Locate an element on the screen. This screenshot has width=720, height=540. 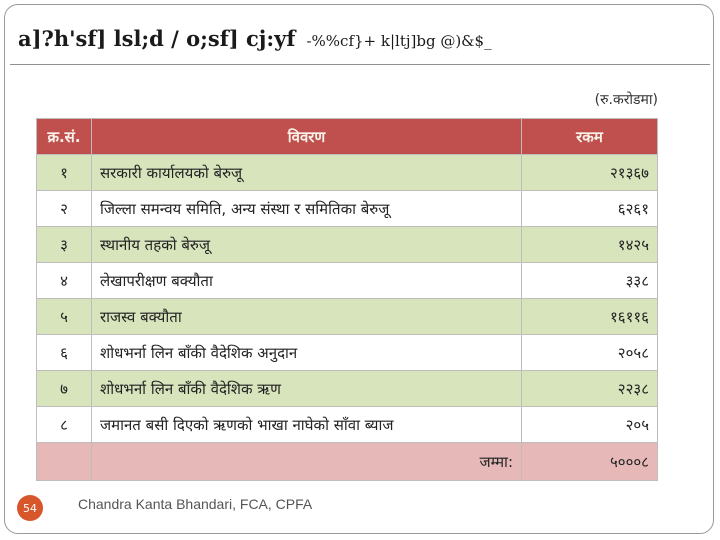
table-row: ७ शोधभर्ना लिन बाँकी वैदेशिक ऋण २२३८ is located at coordinates (347, 388).